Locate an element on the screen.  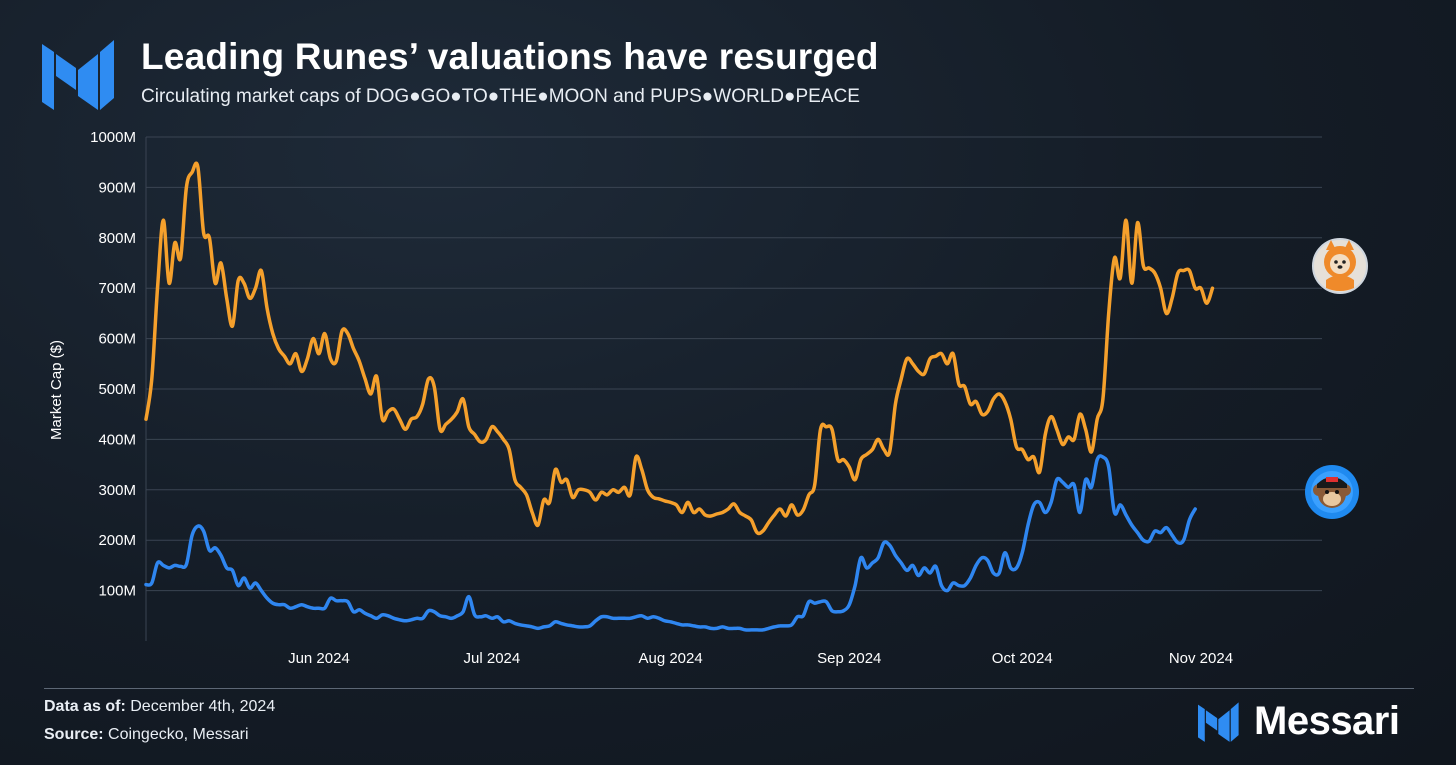
data-as-of-value: December 4th, 2024 is located at coordinates (200, 706).